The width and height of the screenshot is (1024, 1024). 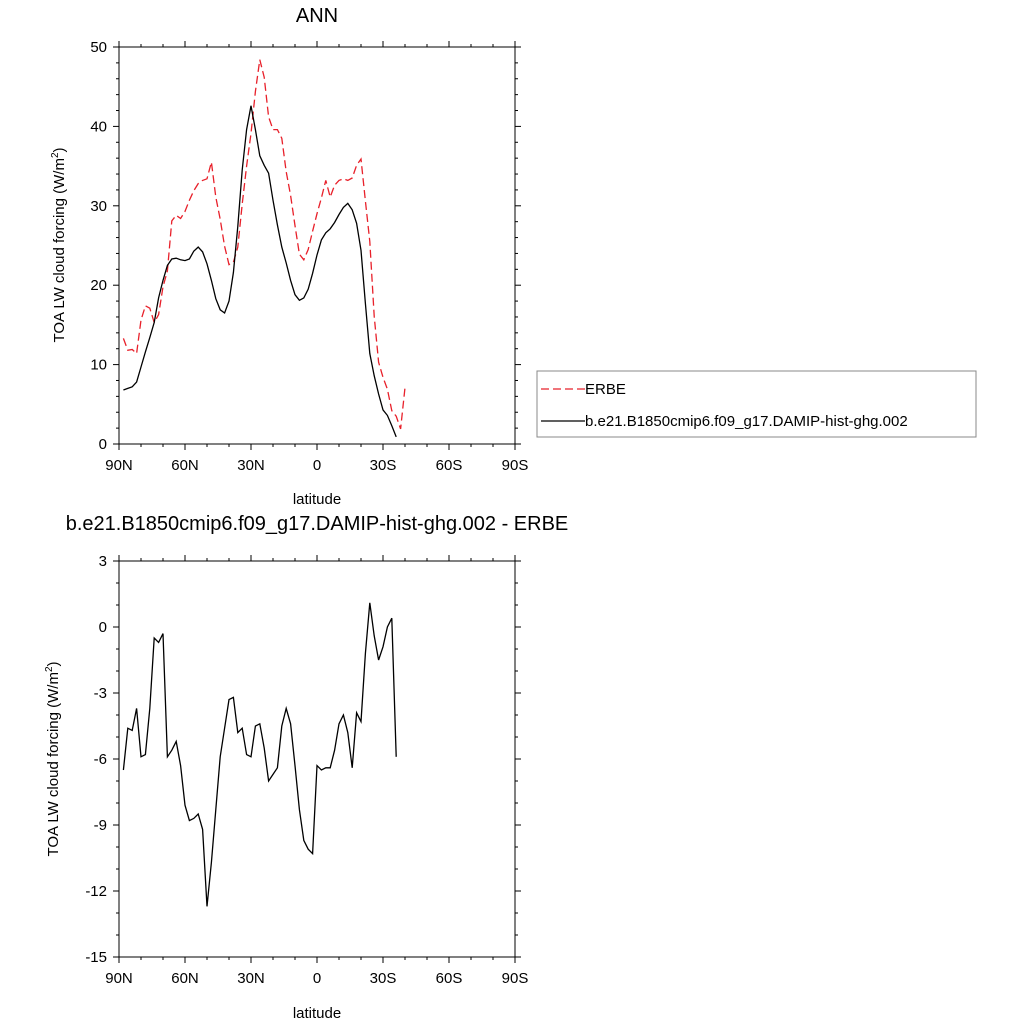 What do you see at coordinates (98, 206) in the screenshot?
I see `y-tick-label: 30` at bounding box center [98, 206].